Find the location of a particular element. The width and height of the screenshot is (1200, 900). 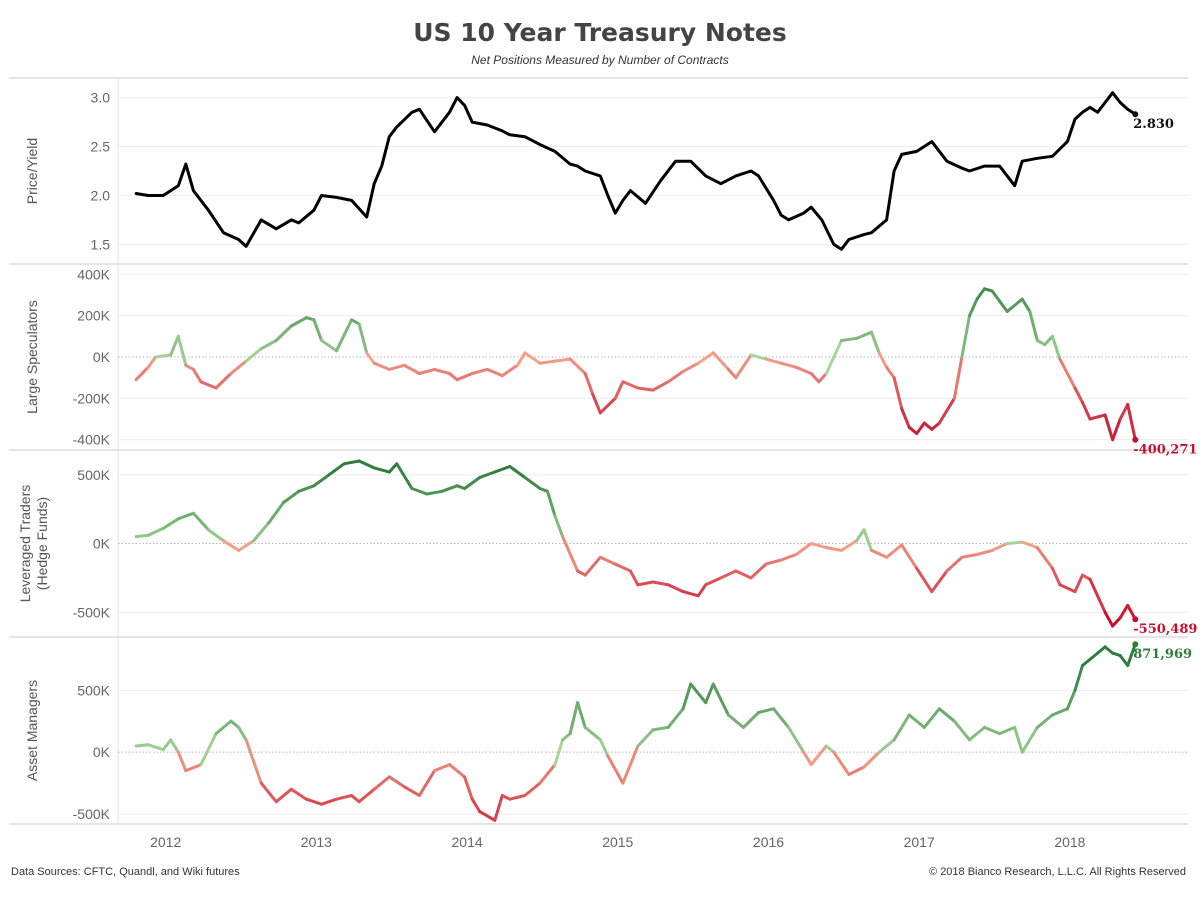

chart-title: US 10 Year Treasury Notes is located at coordinates (600, 32).